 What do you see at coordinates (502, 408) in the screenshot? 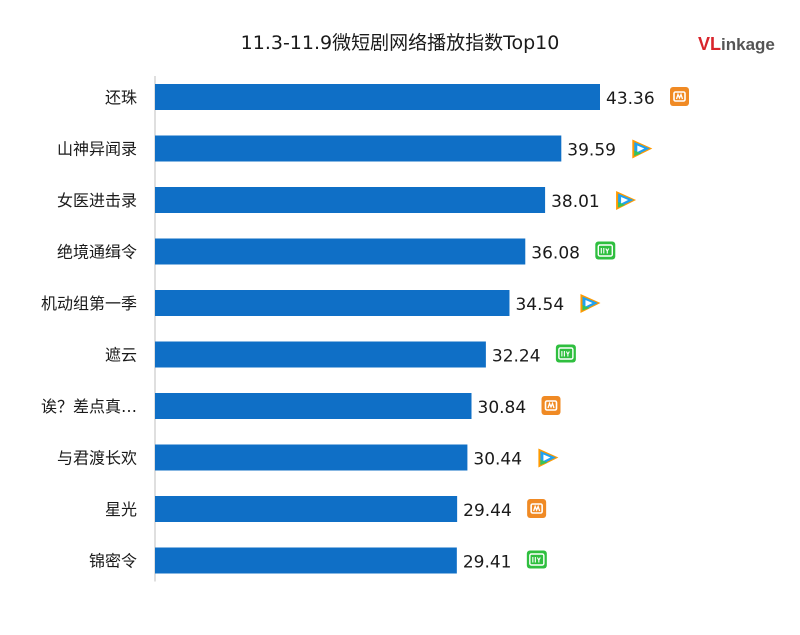
I see `value-label: 30.84` at bounding box center [502, 408].